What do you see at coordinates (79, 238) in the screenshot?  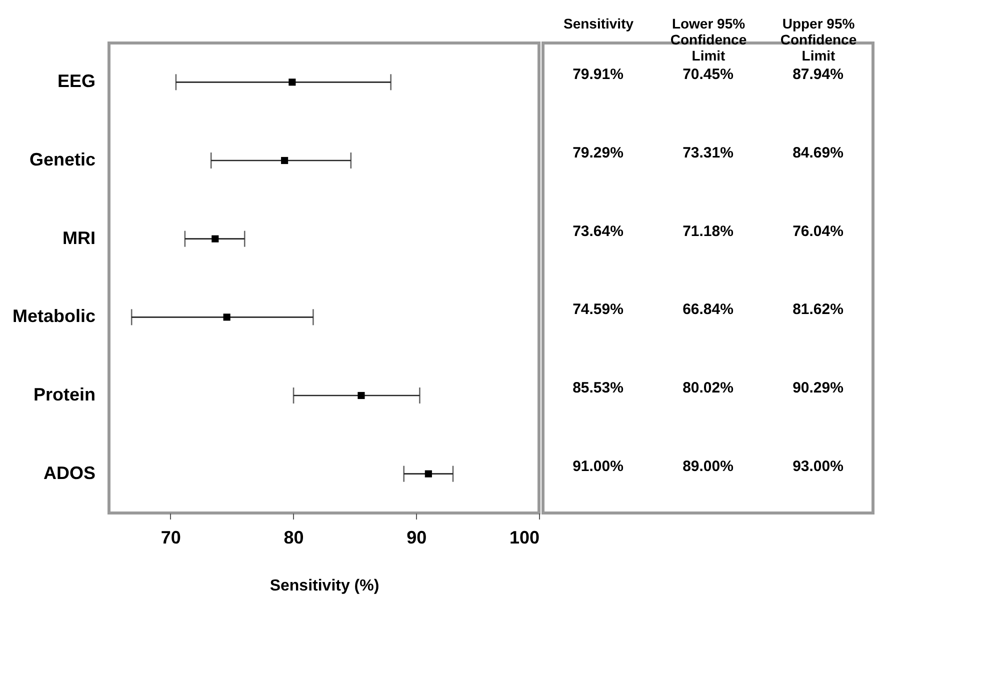 I see `y-tick-label: MRI` at bounding box center [79, 238].